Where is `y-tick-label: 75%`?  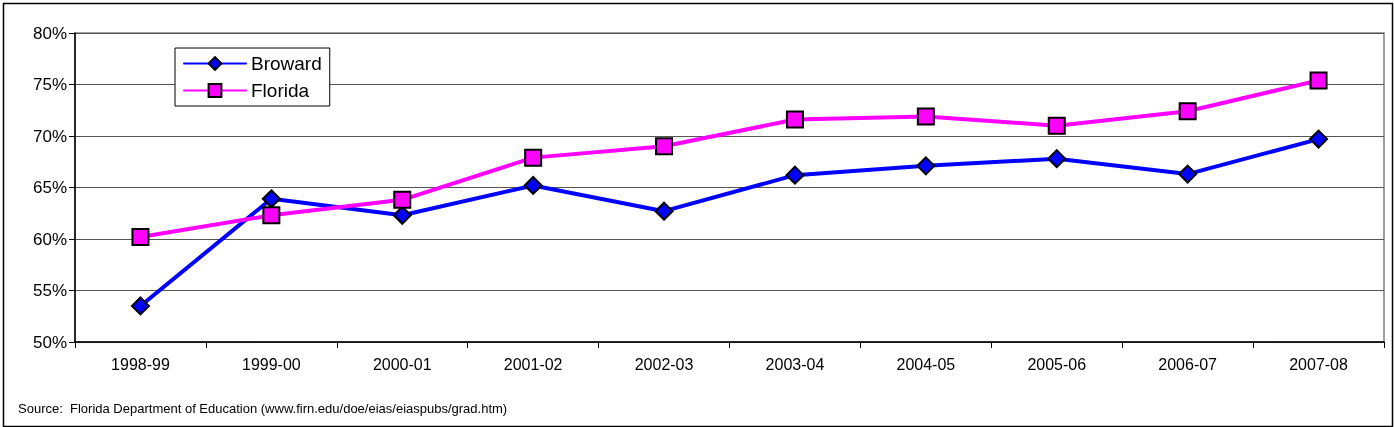 y-tick-label: 75% is located at coordinates (49, 84).